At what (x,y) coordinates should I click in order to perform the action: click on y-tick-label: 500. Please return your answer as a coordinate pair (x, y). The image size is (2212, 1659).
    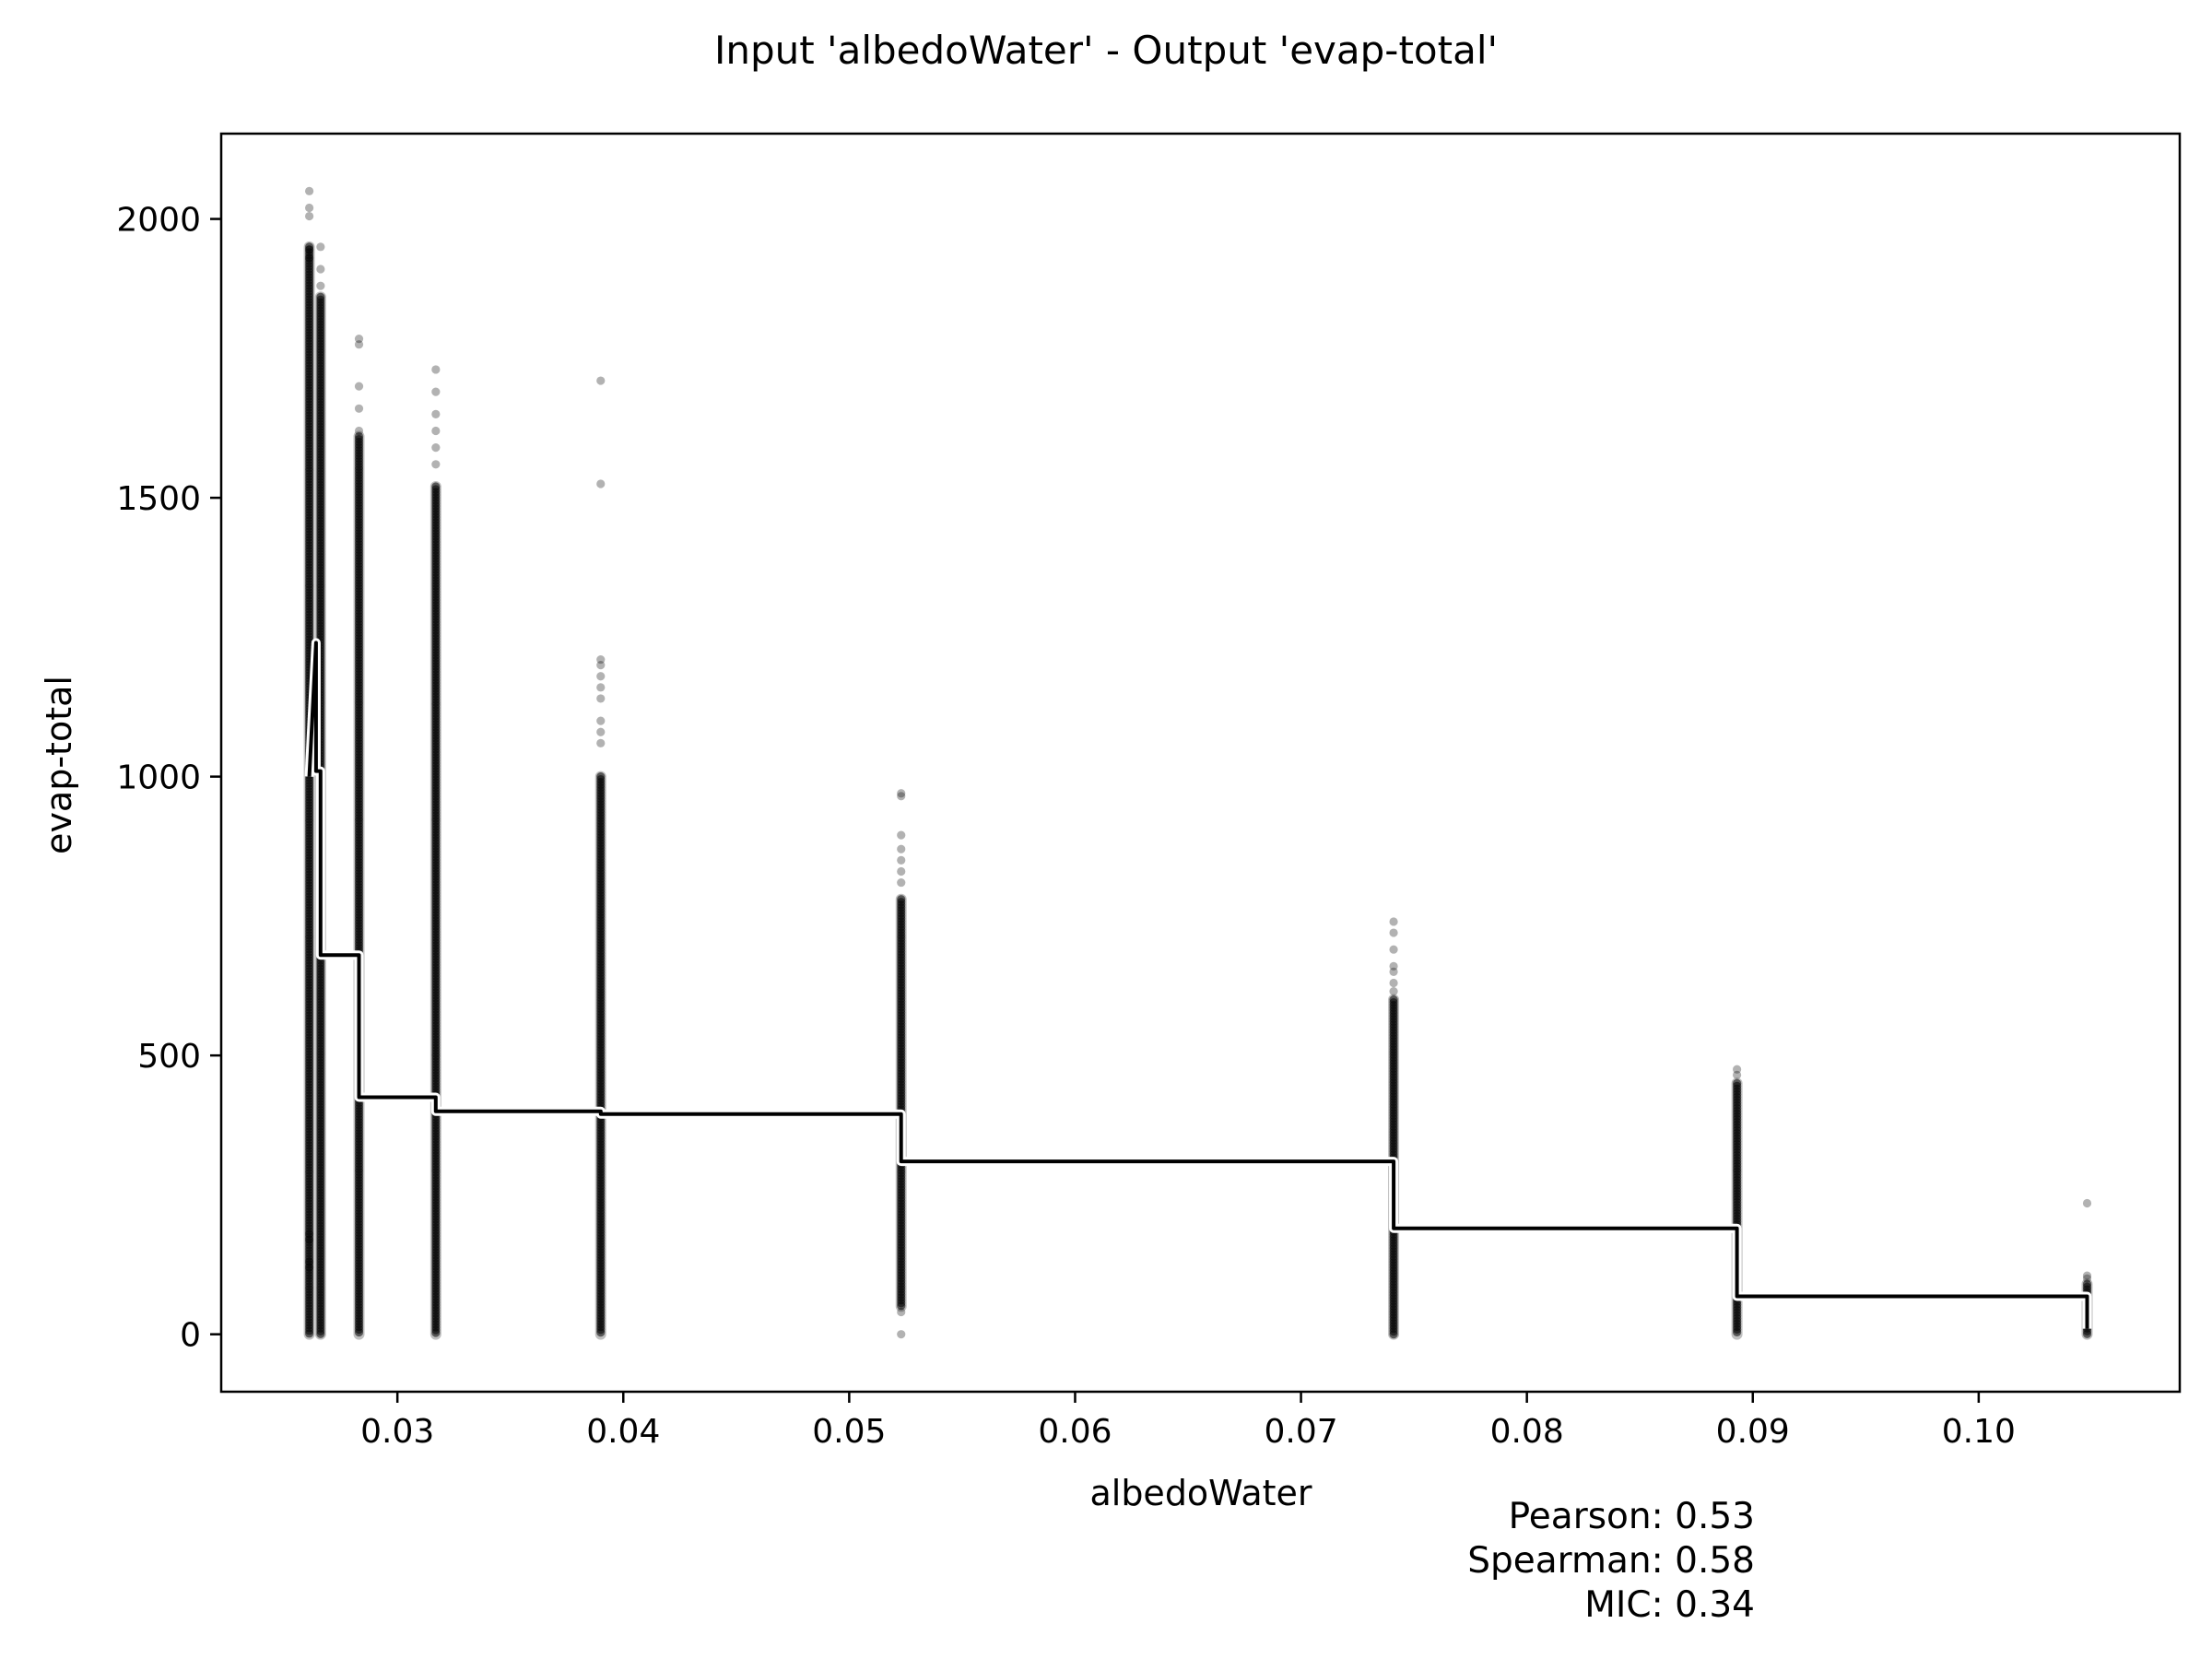
    Looking at the image, I should click on (169, 1057).